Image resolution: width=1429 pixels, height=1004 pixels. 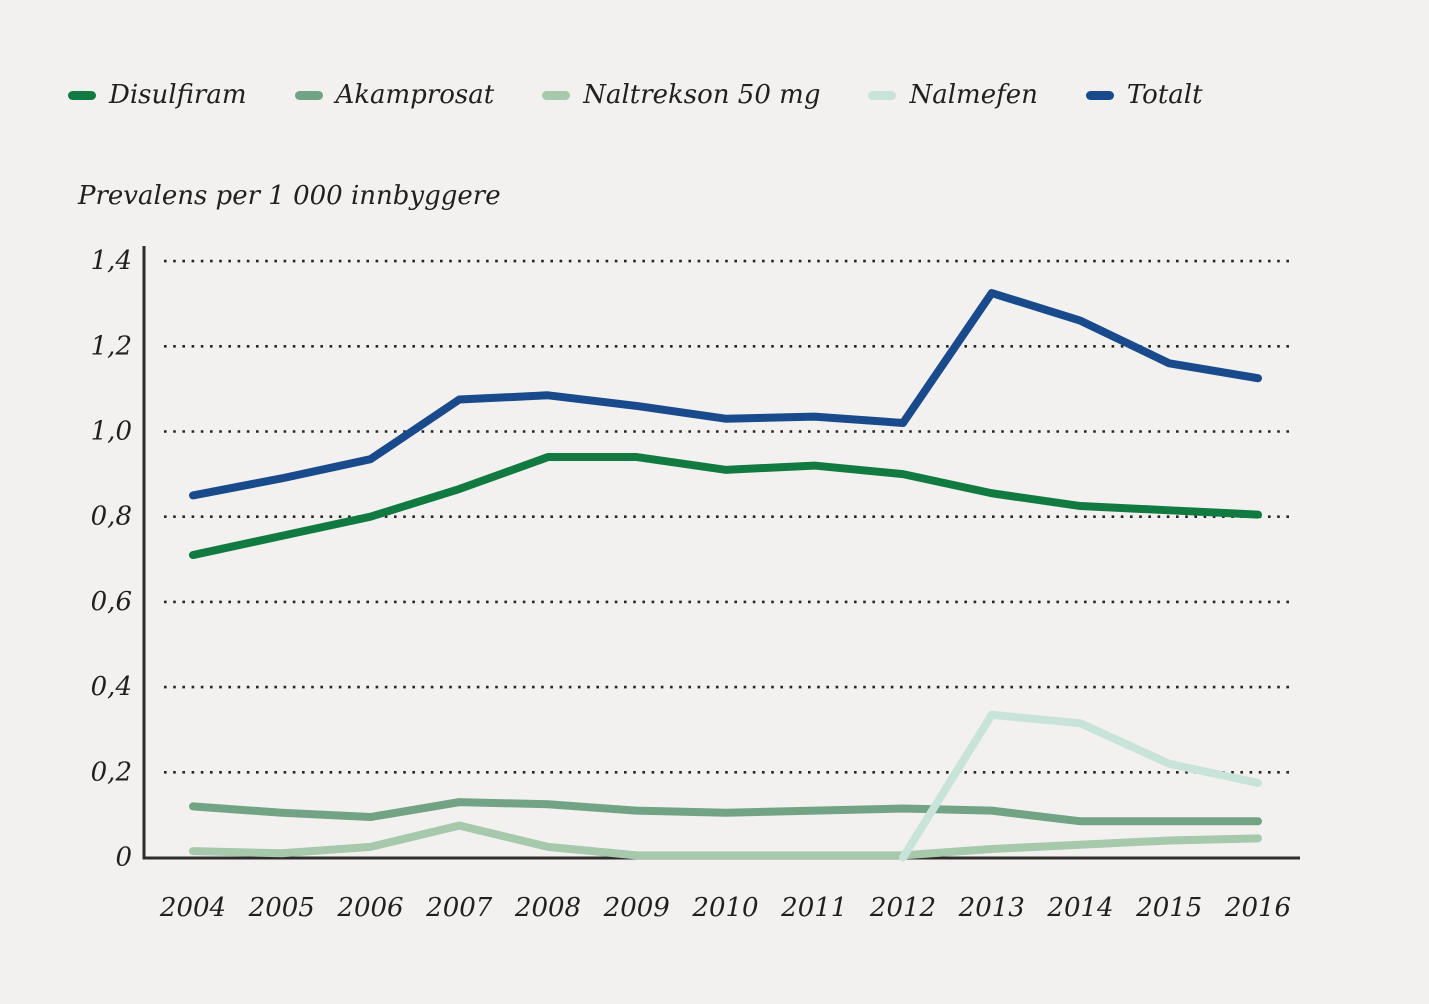 What do you see at coordinates (1164, 95) in the screenshot?
I see `legend-label: Totalt` at bounding box center [1164, 95].